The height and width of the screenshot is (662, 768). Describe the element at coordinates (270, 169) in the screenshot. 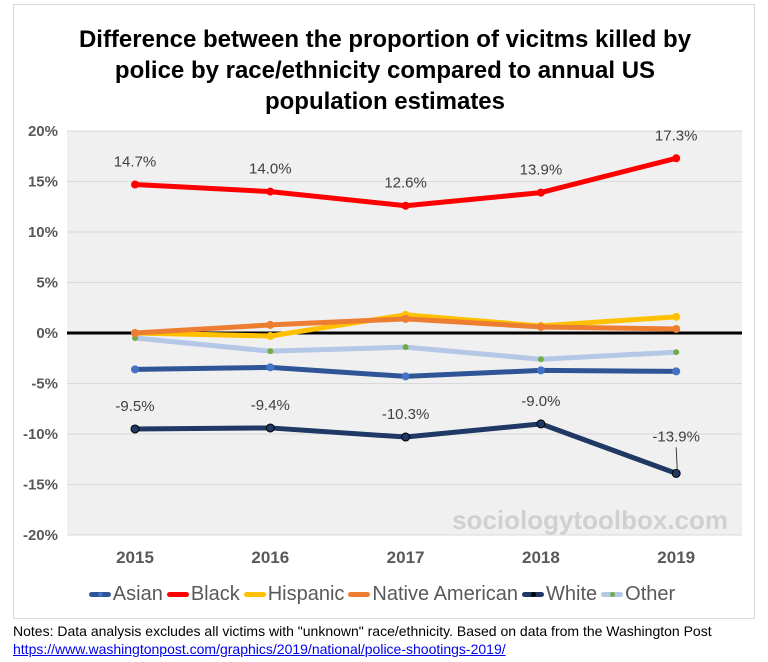

I see `data-label: 14.0%` at that location.